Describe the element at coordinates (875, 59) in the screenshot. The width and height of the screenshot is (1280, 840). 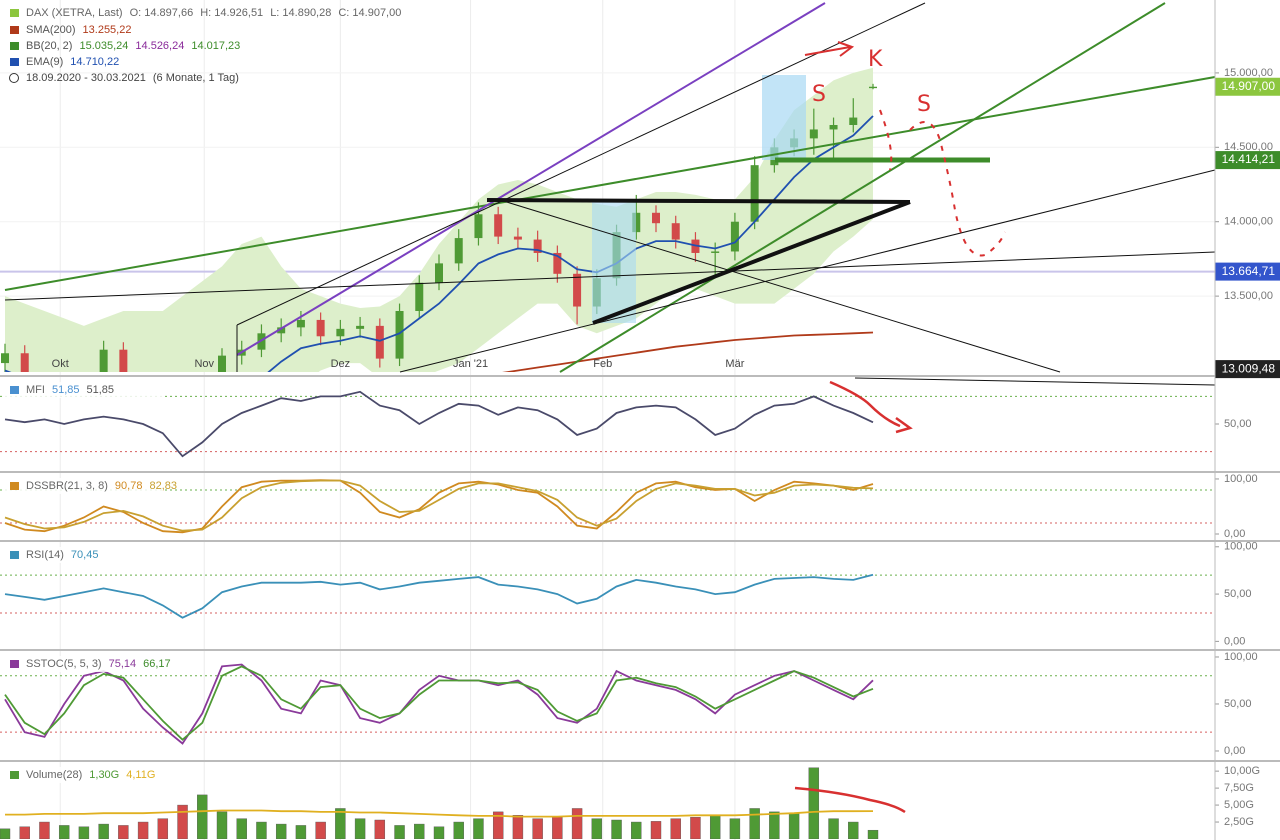
I see `hand-annotation: K` at that location.